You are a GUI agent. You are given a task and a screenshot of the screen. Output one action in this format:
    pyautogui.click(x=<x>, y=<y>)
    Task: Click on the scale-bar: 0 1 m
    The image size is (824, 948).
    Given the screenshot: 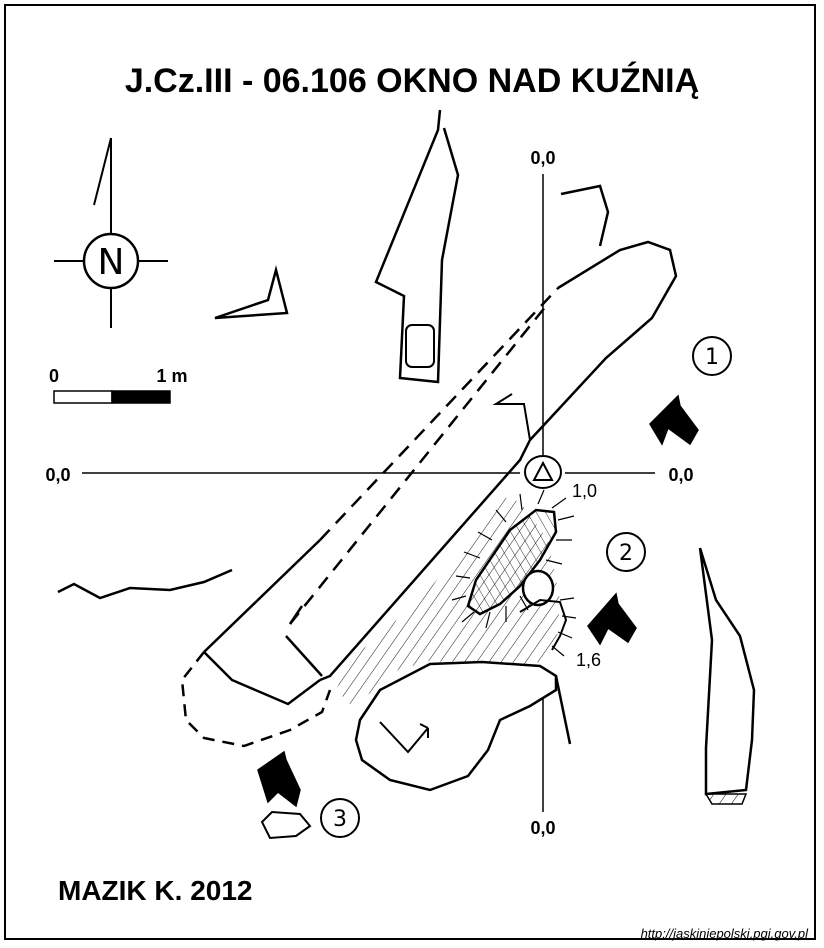 What is the action you would take?
    pyautogui.click(x=118, y=385)
    